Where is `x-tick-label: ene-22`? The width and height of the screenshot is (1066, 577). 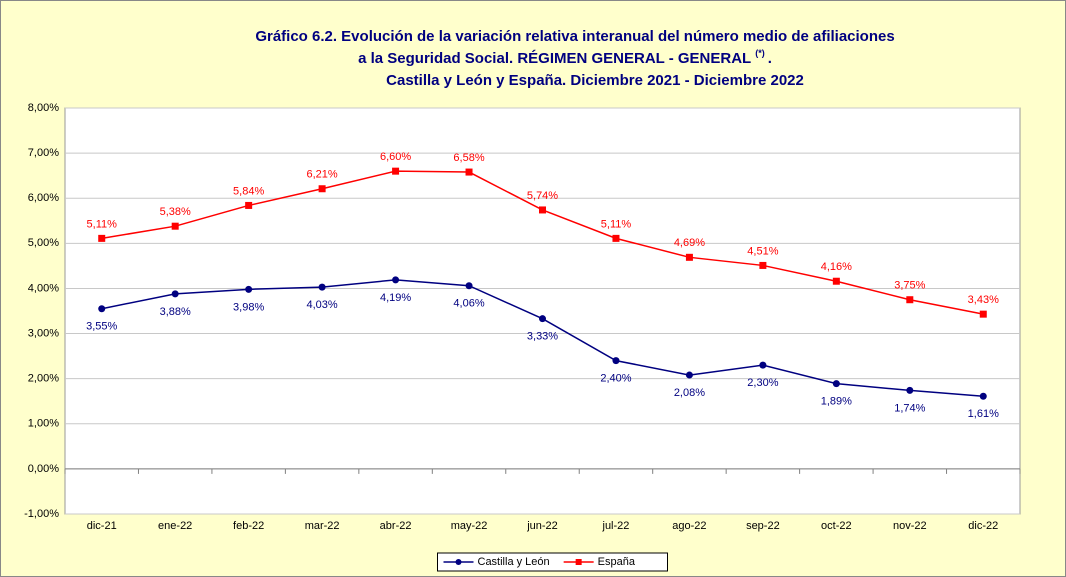 x-tick-label: ene-22 is located at coordinates (175, 526).